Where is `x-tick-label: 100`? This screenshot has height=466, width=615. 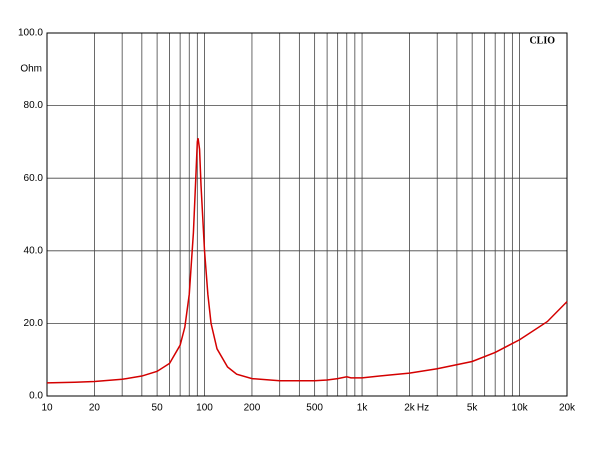 x-tick-label: 100 is located at coordinates (204, 408).